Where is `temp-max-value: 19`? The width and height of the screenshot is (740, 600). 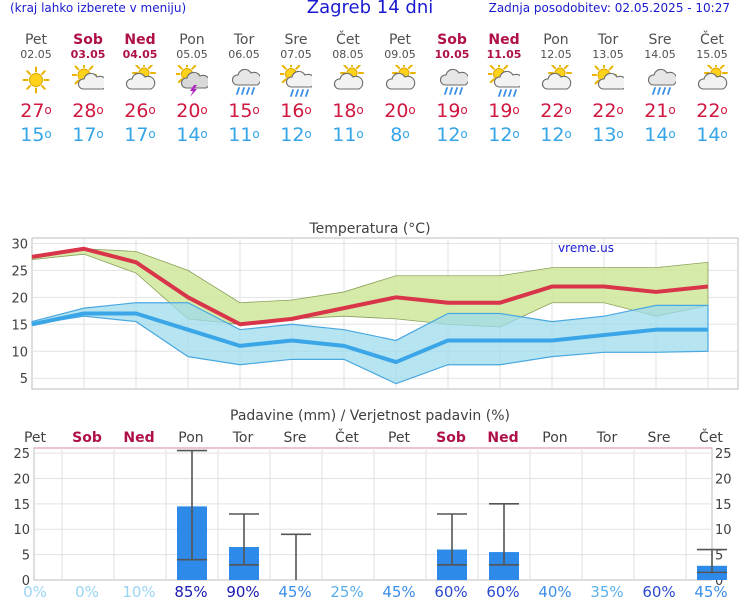 temp-max-value: 19 is located at coordinates (500, 111).